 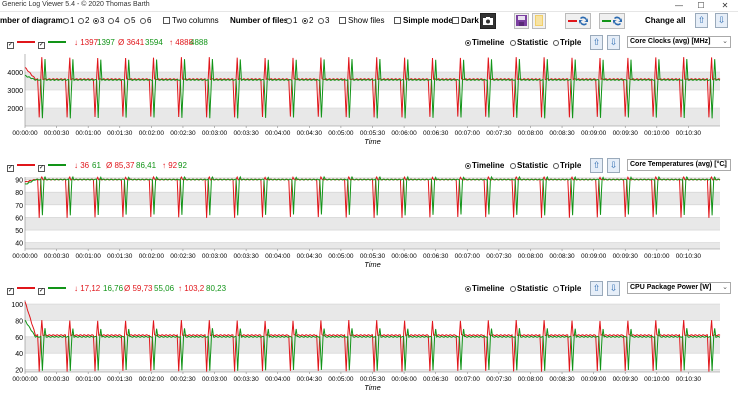 What do you see at coordinates (145, 20) in the screenshot?
I see `diagram-radio-6: 6` at bounding box center [145, 20].